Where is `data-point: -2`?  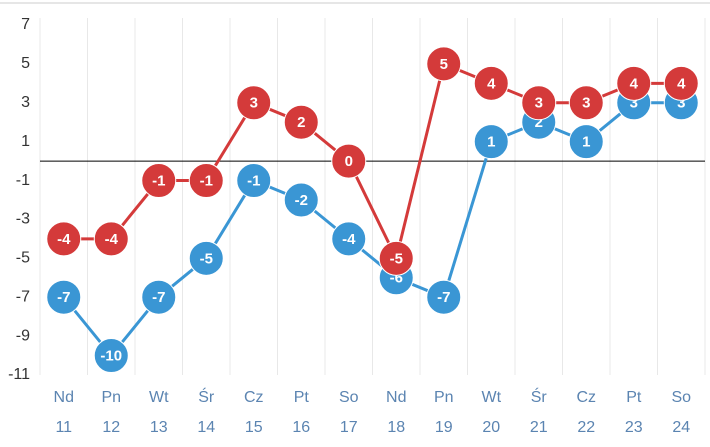
data-point: -2 is located at coordinates (301, 200).